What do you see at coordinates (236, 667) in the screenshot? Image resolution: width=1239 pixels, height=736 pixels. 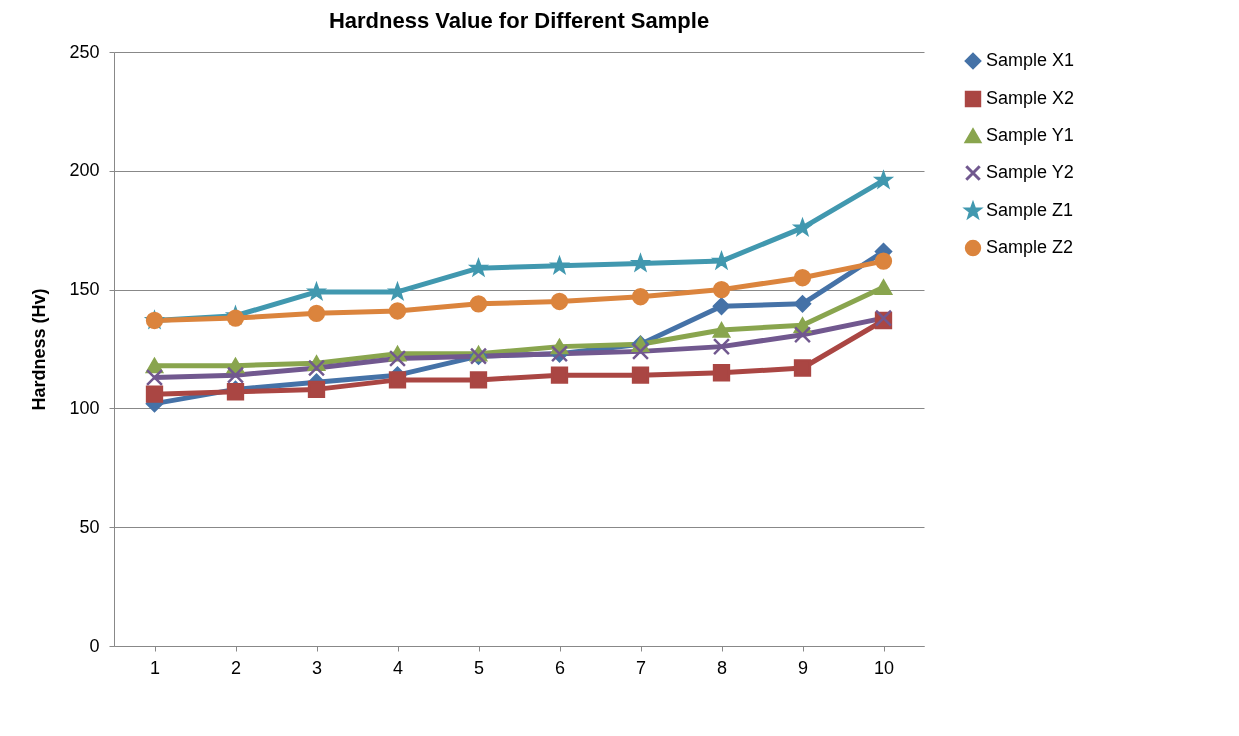 I see `x-tick-label: 2` at bounding box center [236, 667].